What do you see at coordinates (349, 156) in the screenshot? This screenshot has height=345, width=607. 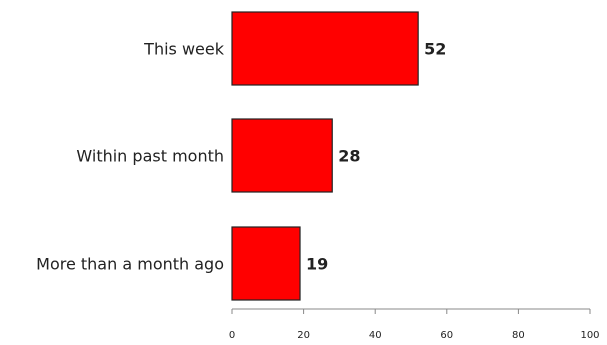 I see `value-label: 28` at bounding box center [349, 156].